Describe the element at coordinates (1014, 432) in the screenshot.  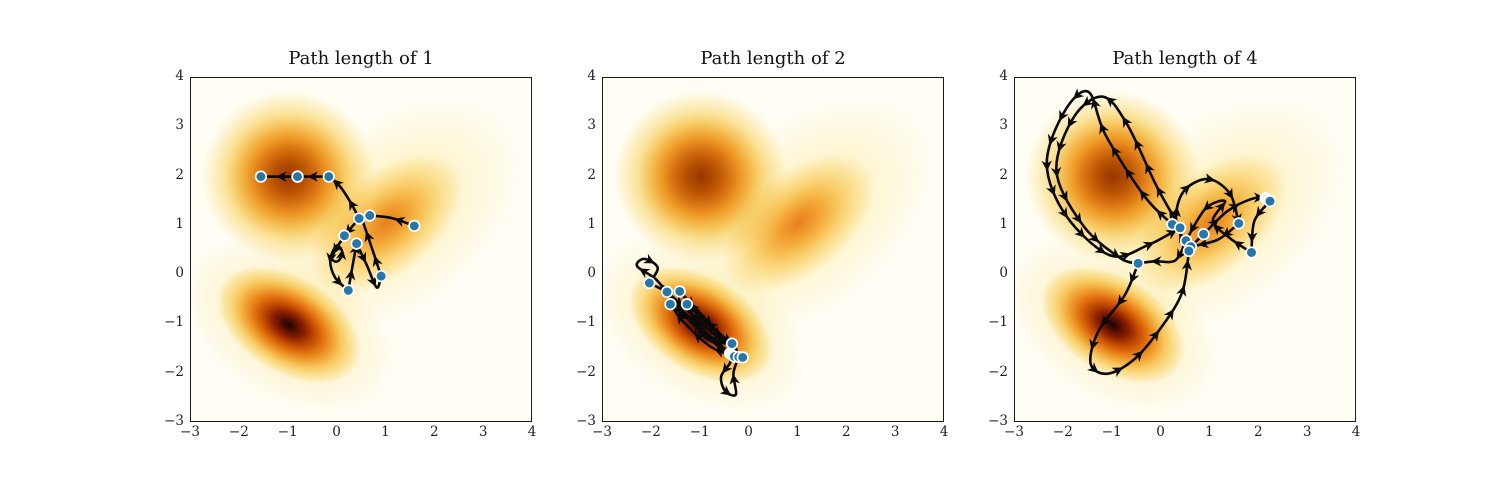
I see `x-tick-label: −3` at that location.